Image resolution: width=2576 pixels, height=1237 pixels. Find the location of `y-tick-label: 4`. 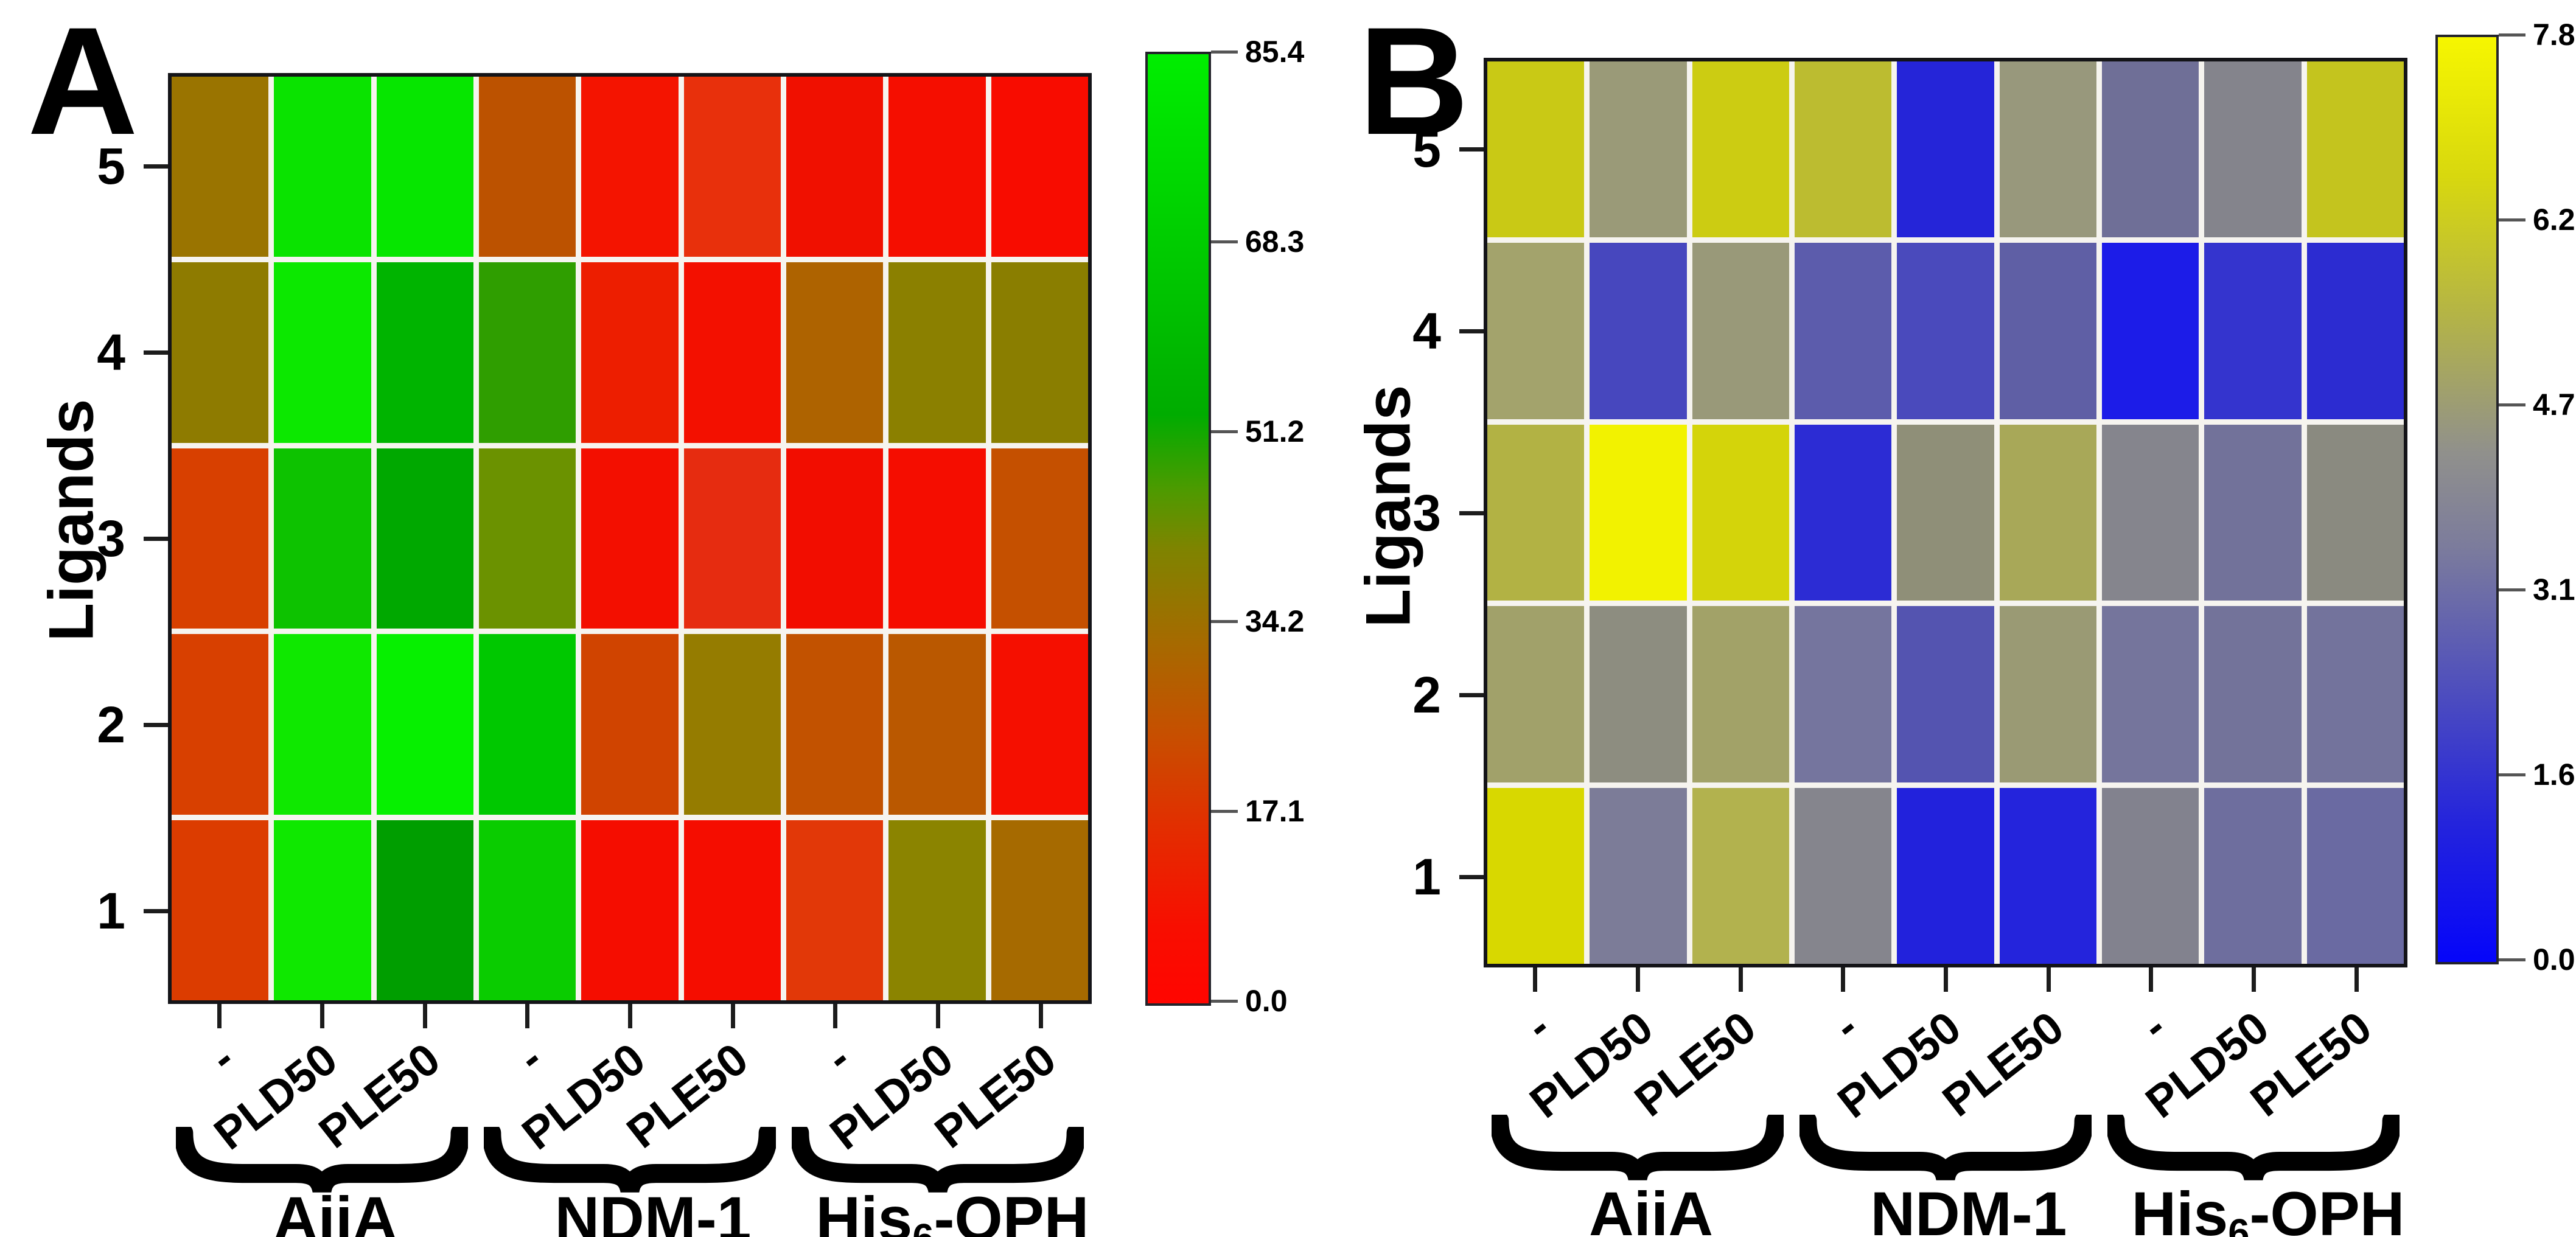

y-tick-label: 4 is located at coordinates (1426, 331).